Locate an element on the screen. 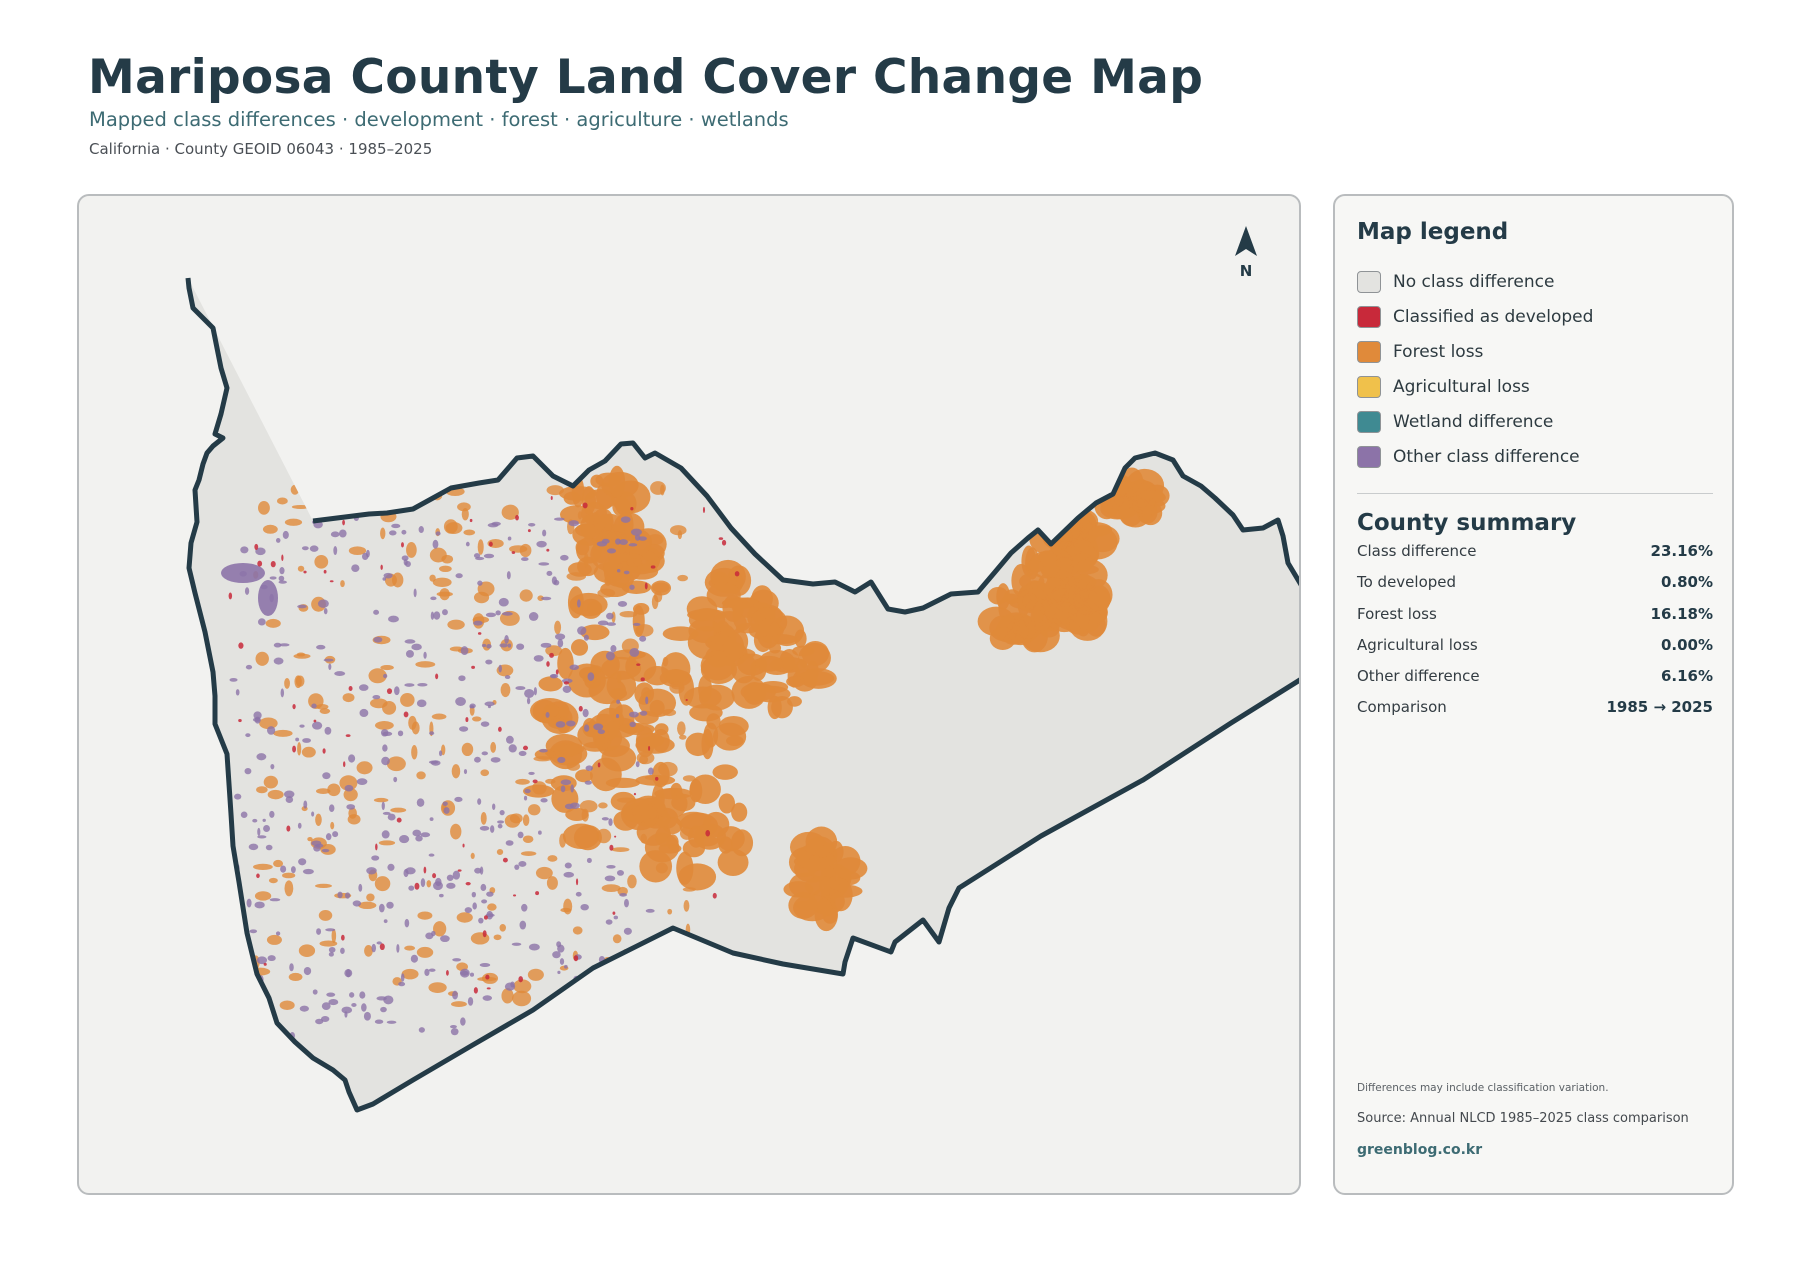  legend-label: Classified as developed is located at coordinates (1493, 316).